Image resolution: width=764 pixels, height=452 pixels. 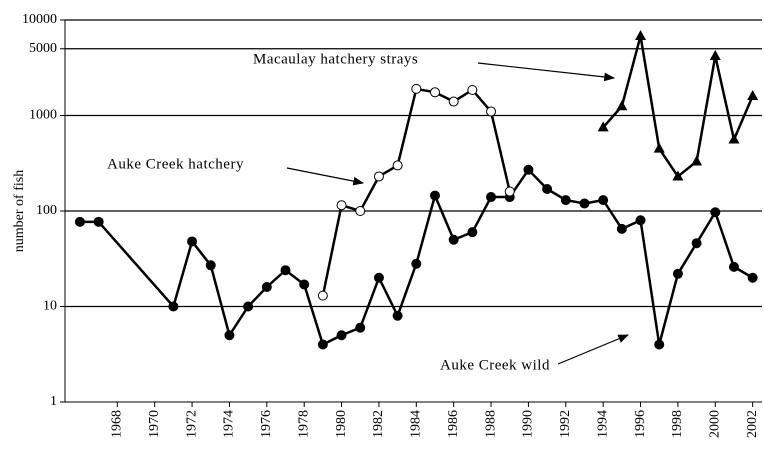 What do you see at coordinates (677, 424) in the screenshot?
I see `x-tick-label: 1998` at bounding box center [677, 424].